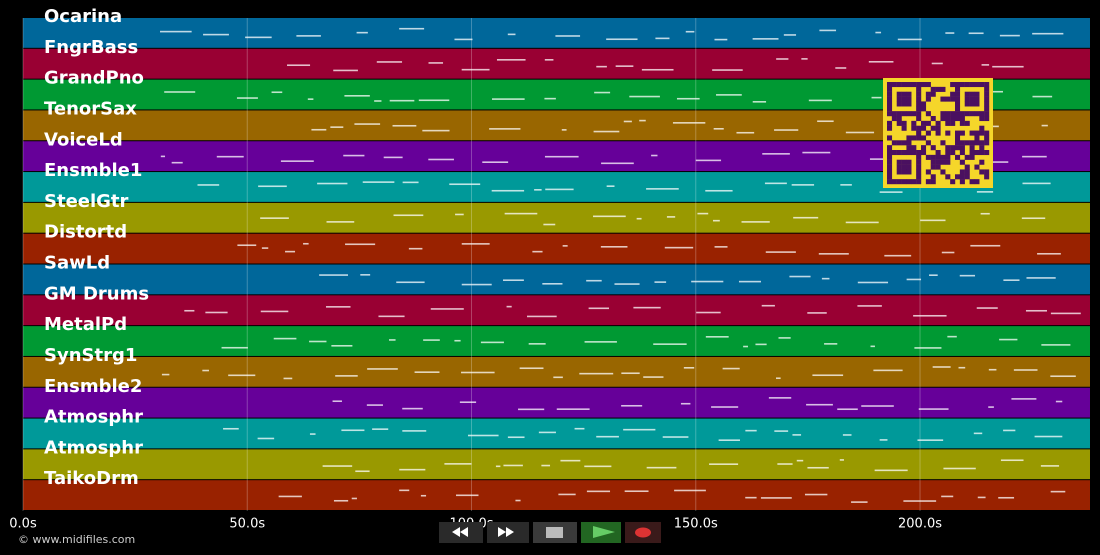 This screenshot has height=555, width=1100. Describe the element at coordinates (85, 324) in the screenshot. I see `track-label: MetalPd` at that location.